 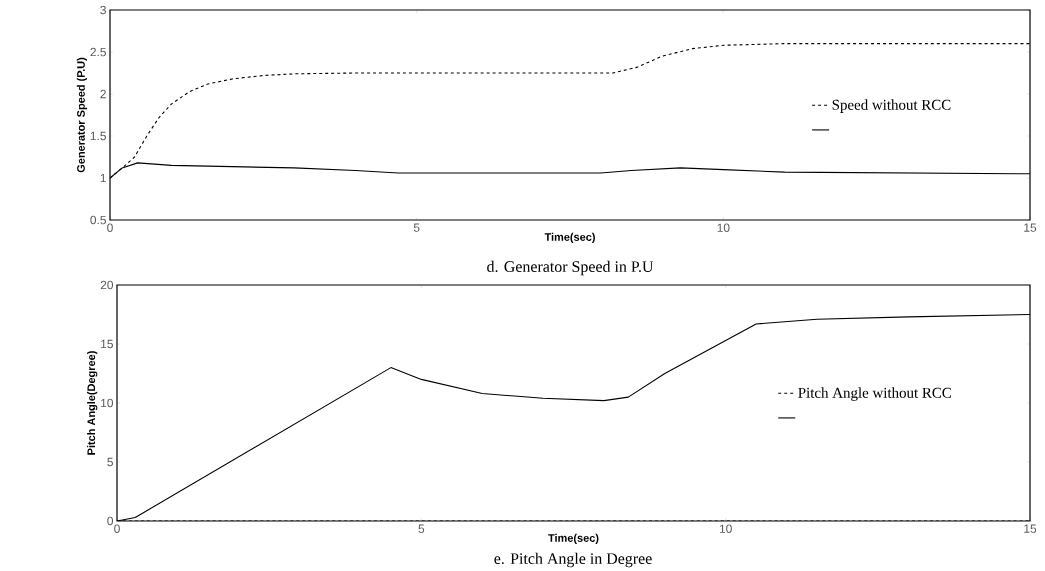 What do you see at coordinates (117, 528) in the screenshot?
I see `x-tick-label: 0` at bounding box center [117, 528].